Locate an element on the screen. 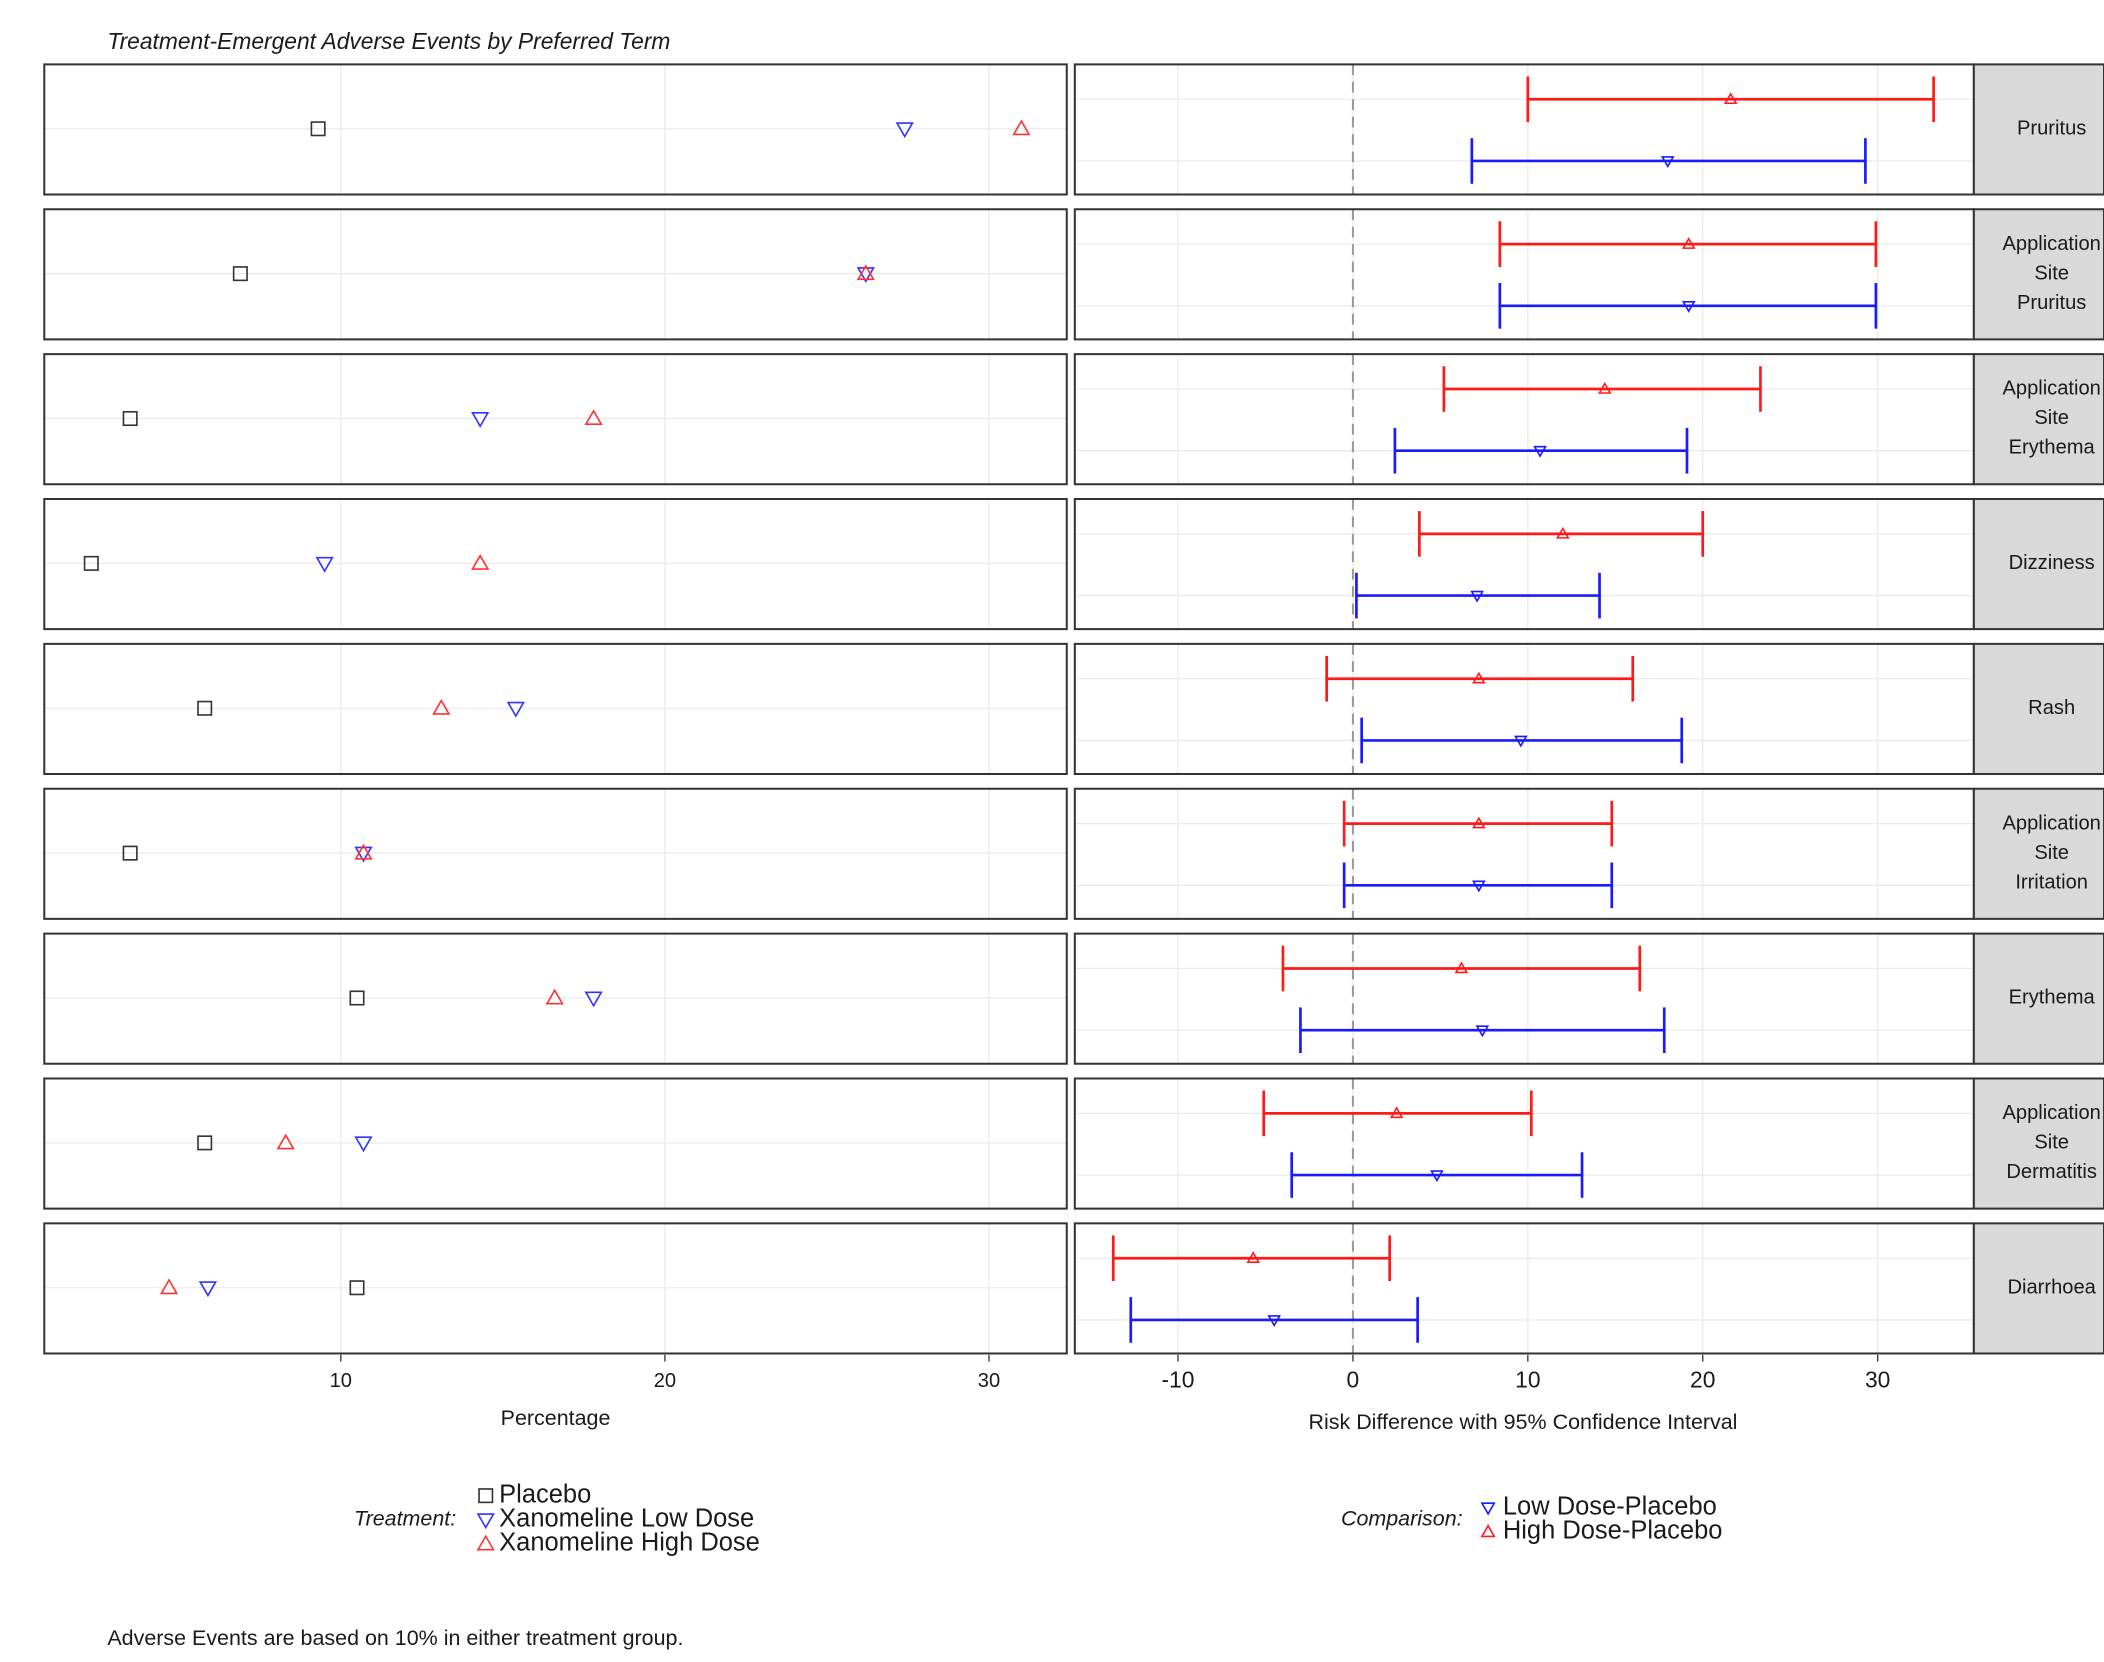 The image size is (2104, 1662). legend-label: Low Dose-Placebo is located at coordinates (1610, 1506).